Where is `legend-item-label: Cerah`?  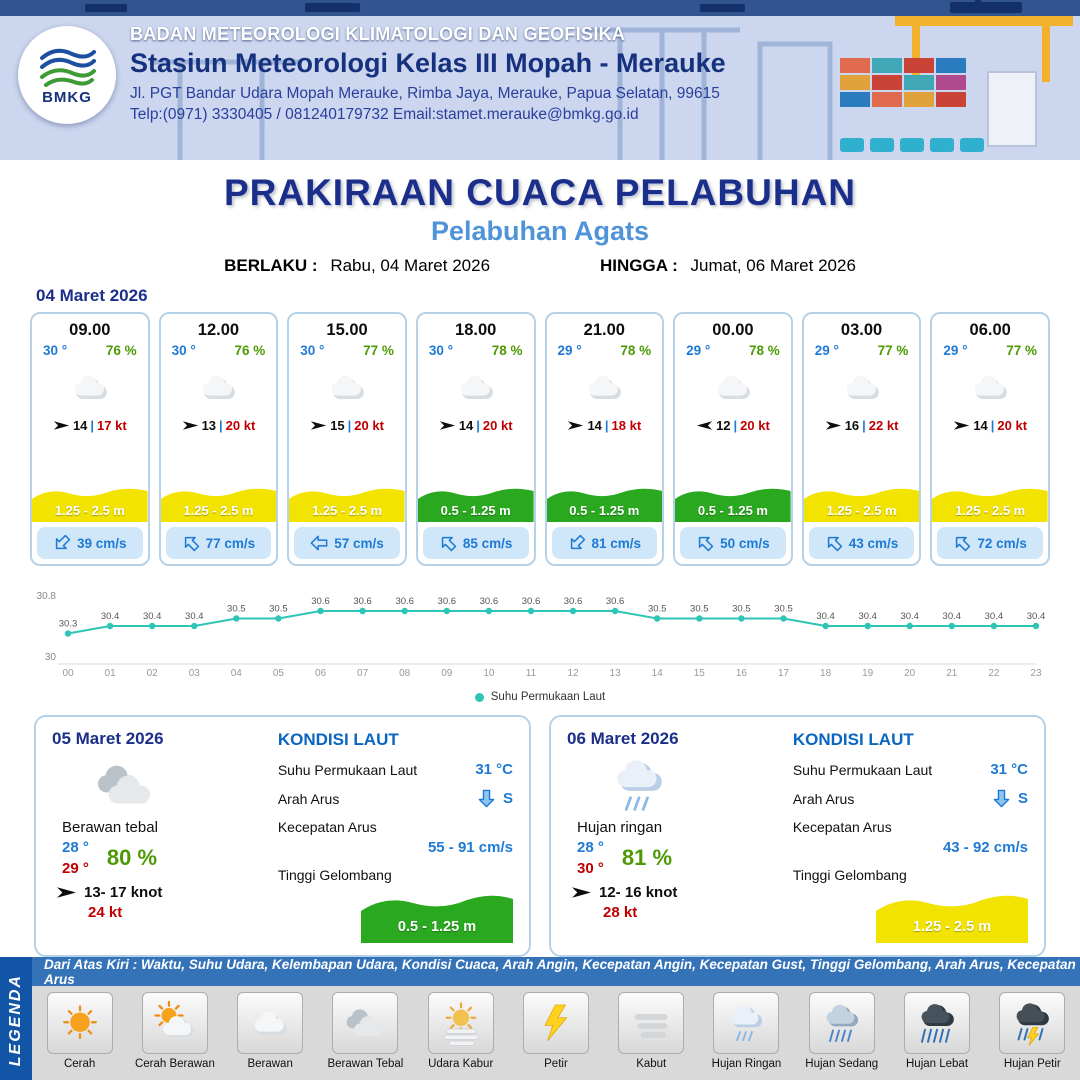 legend-item-label: Cerah is located at coordinates (79, 1064).